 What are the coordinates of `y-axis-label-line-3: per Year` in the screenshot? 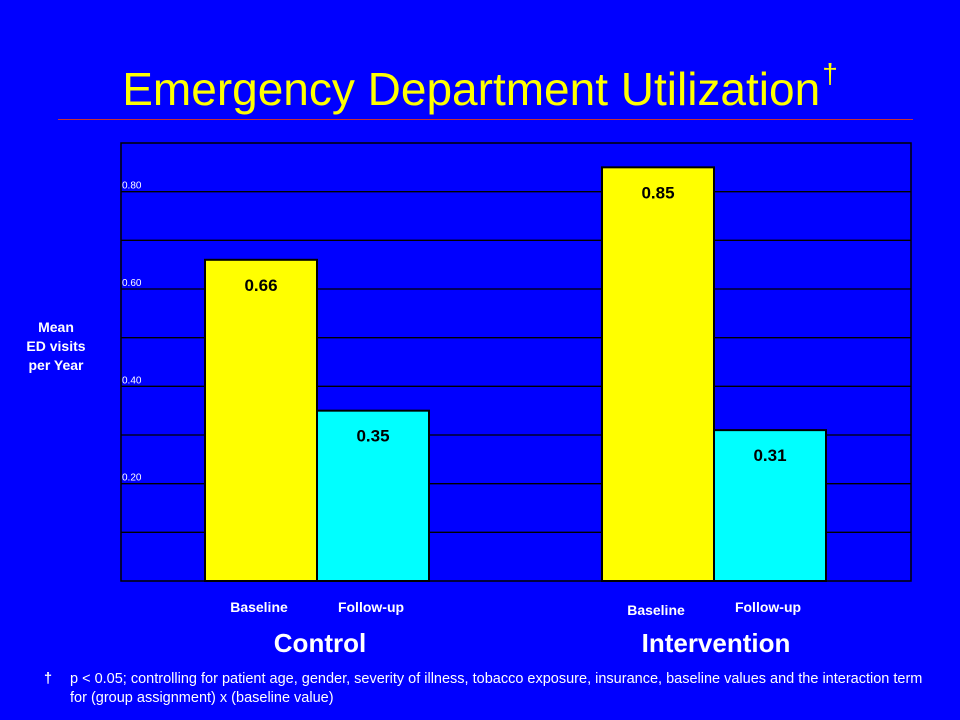 It's located at (56, 365).